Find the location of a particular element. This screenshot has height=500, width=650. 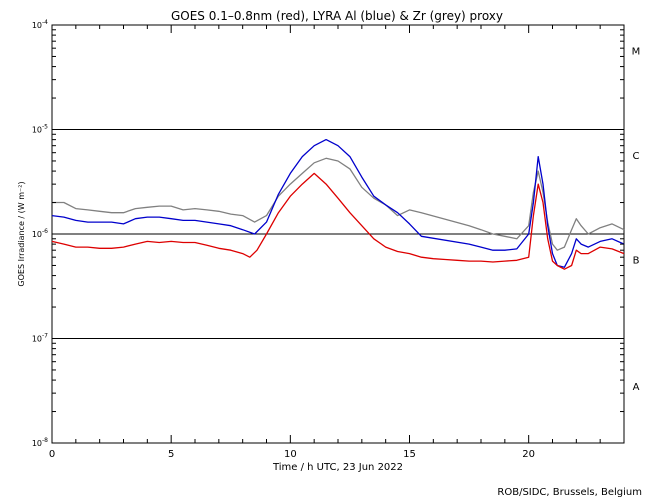

x-tick-label: 20 is located at coordinates (528, 454).